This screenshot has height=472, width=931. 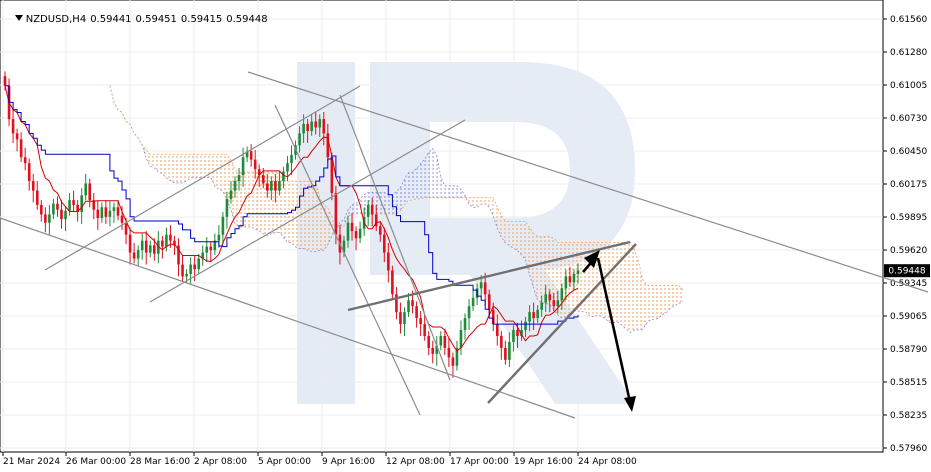 I want to click on y-tick-label: 0.61280, so click(x=908, y=53).